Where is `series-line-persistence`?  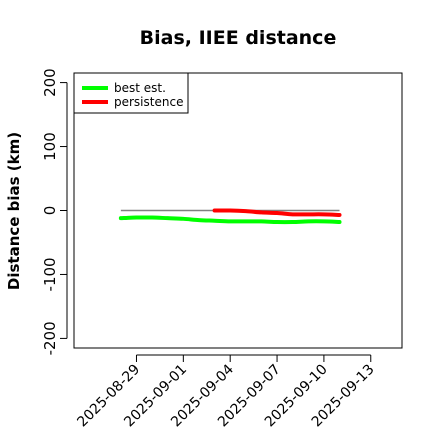
series-line-persistence is located at coordinates (277, 212).